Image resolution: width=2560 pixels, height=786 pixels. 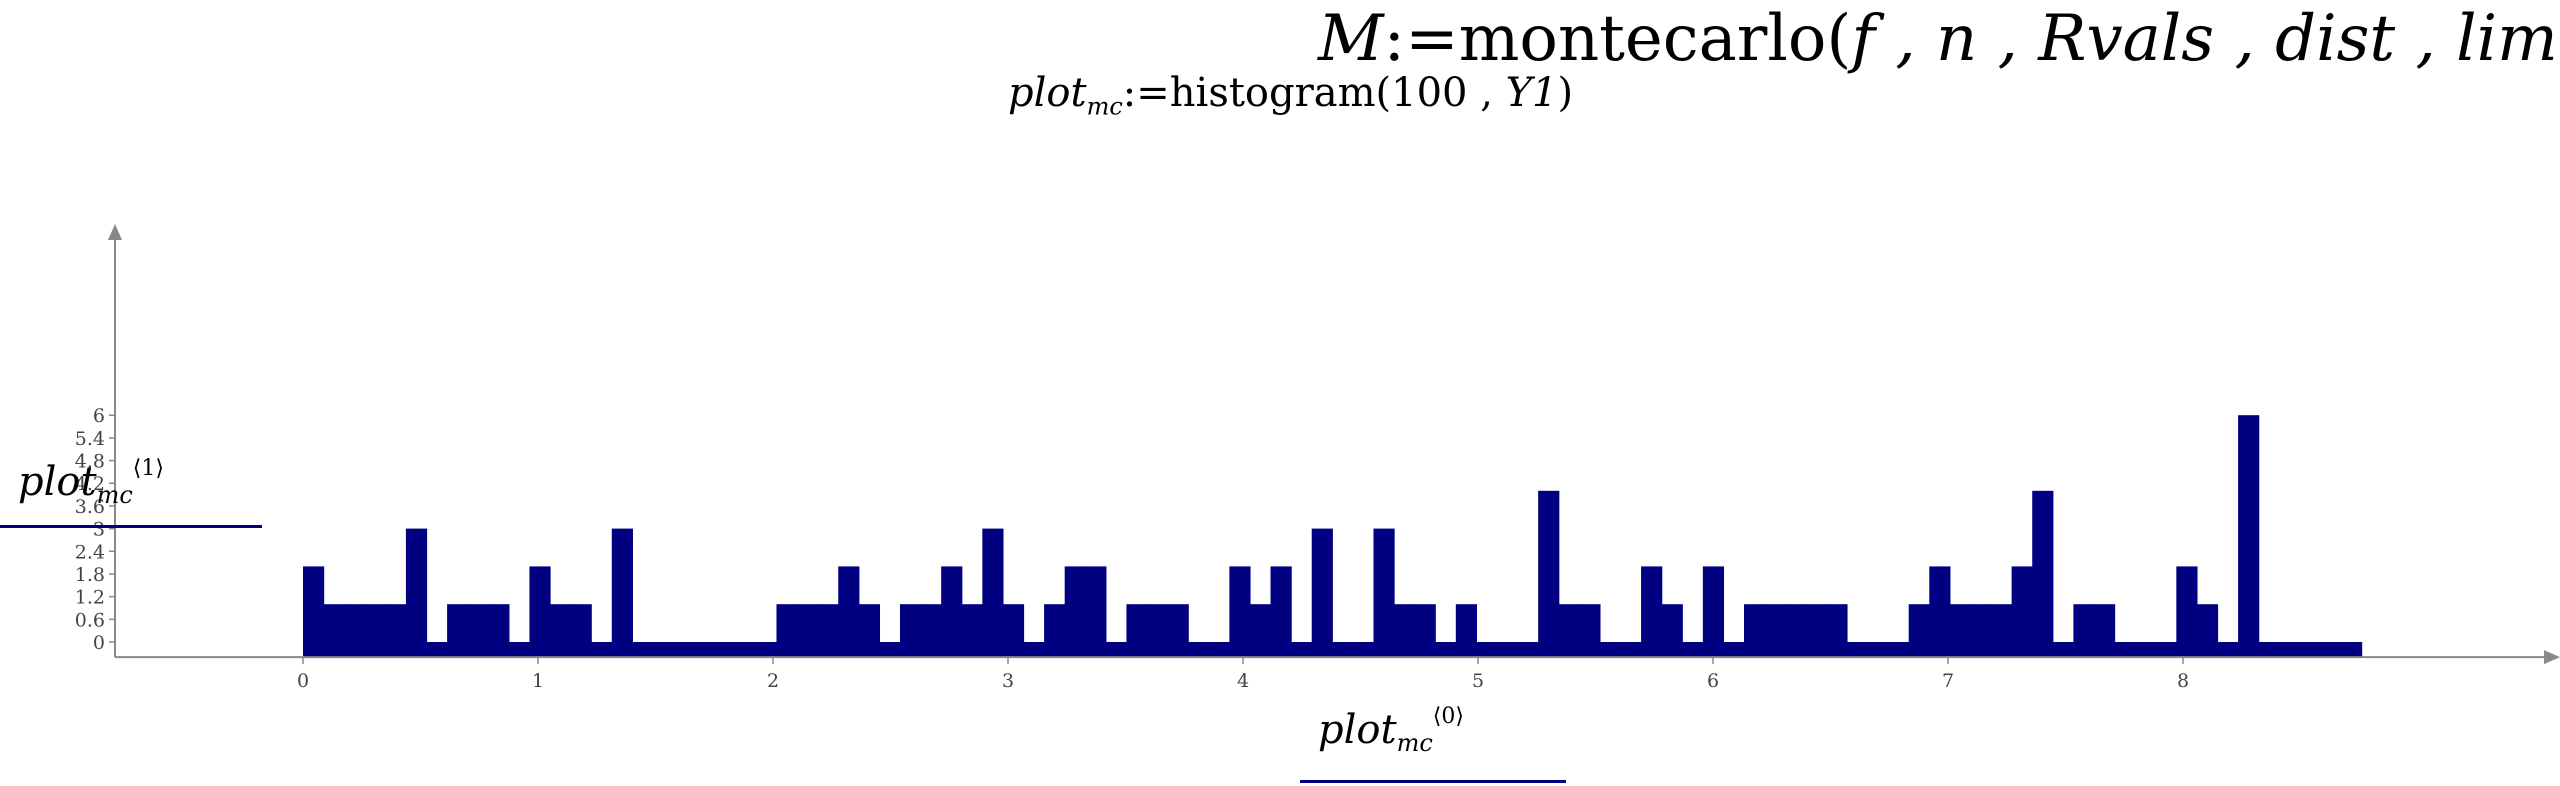 What do you see at coordinates (90, 439) in the screenshot?
I see `y-tick-label: 5.4` at bounding box center [90, 439].